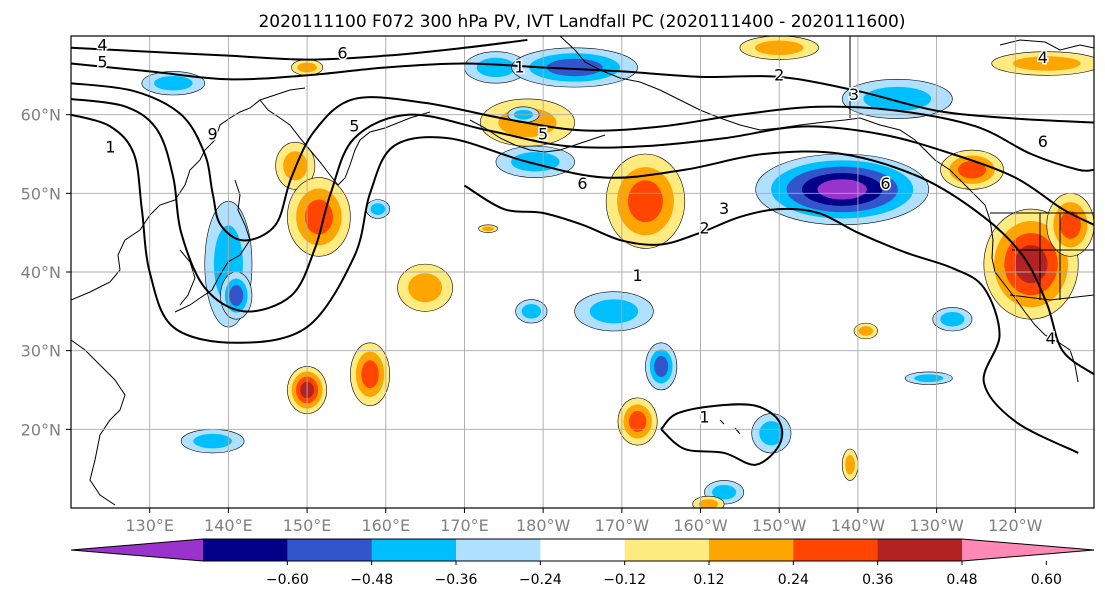  What do you see at coordinates (41, 193) in the screenshot?
I see `latitude-tick-label: 50°N` at bounding box center [41, 193].